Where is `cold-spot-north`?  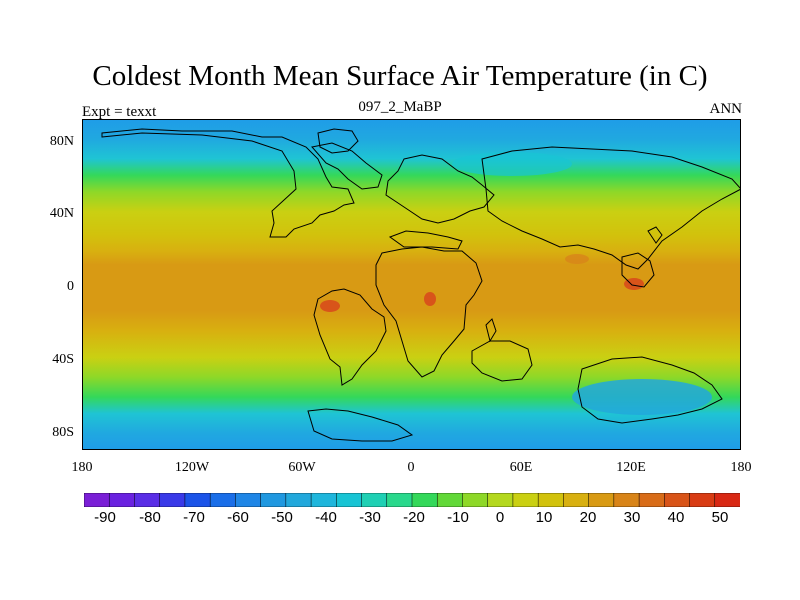 cold-spot-north is located at coordinates (512, 164).